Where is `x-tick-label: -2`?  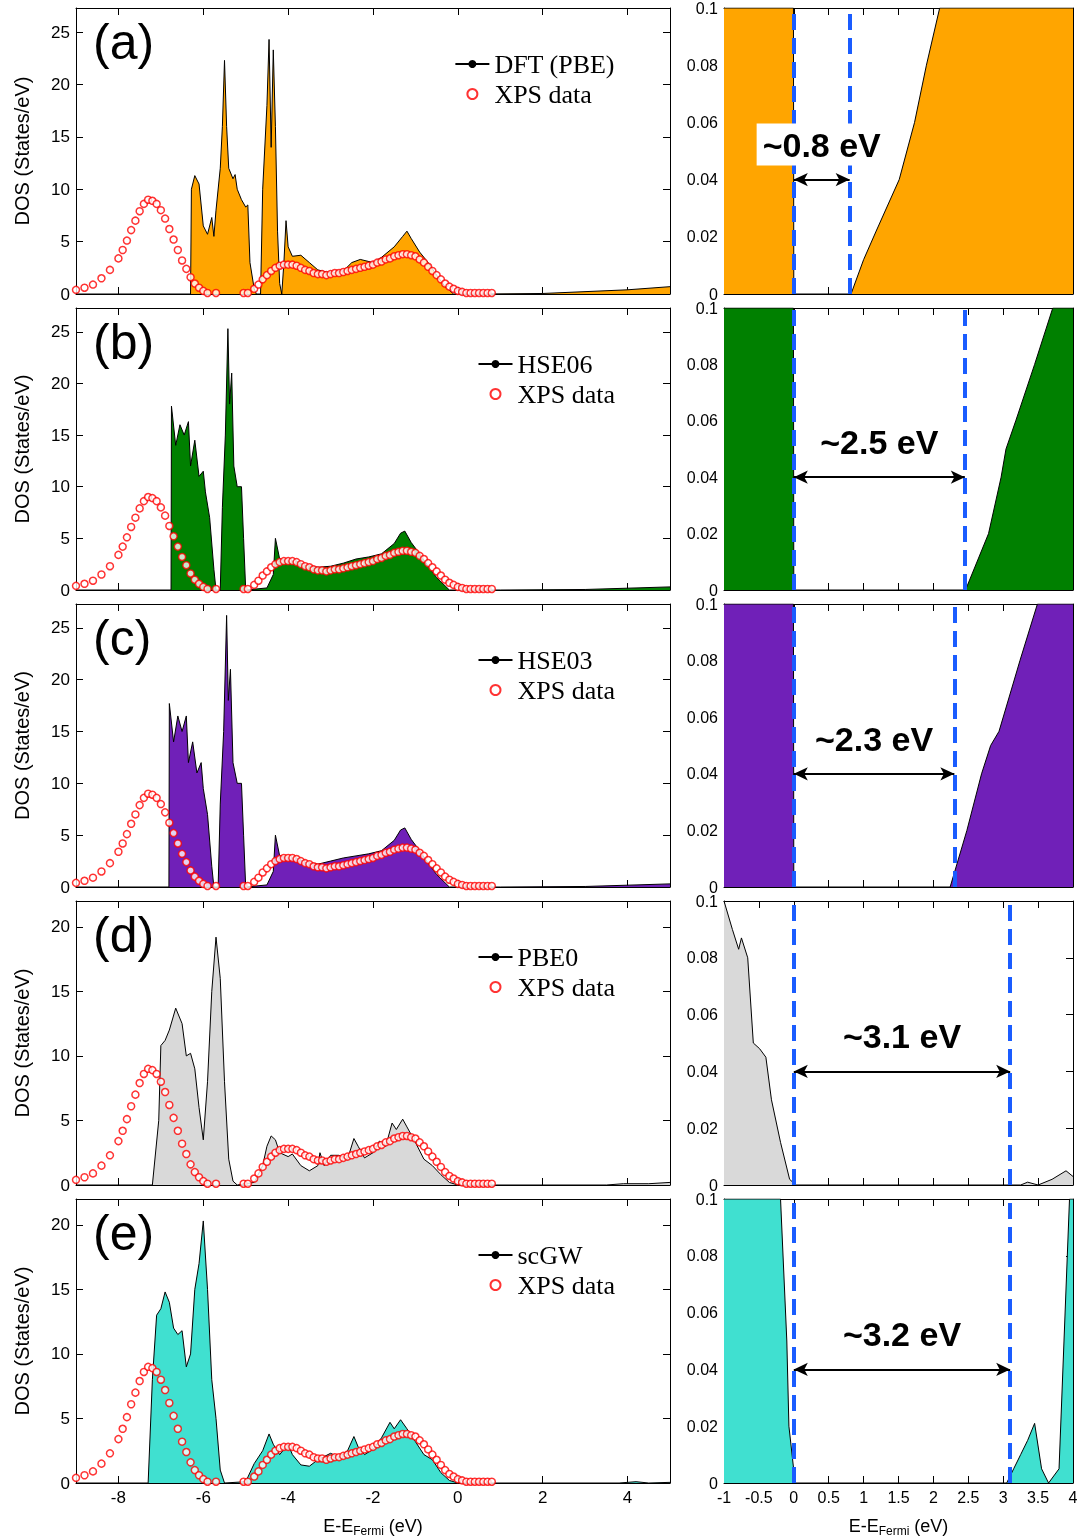 x-tick-label: -2 is located at coordinates (373, 1497).